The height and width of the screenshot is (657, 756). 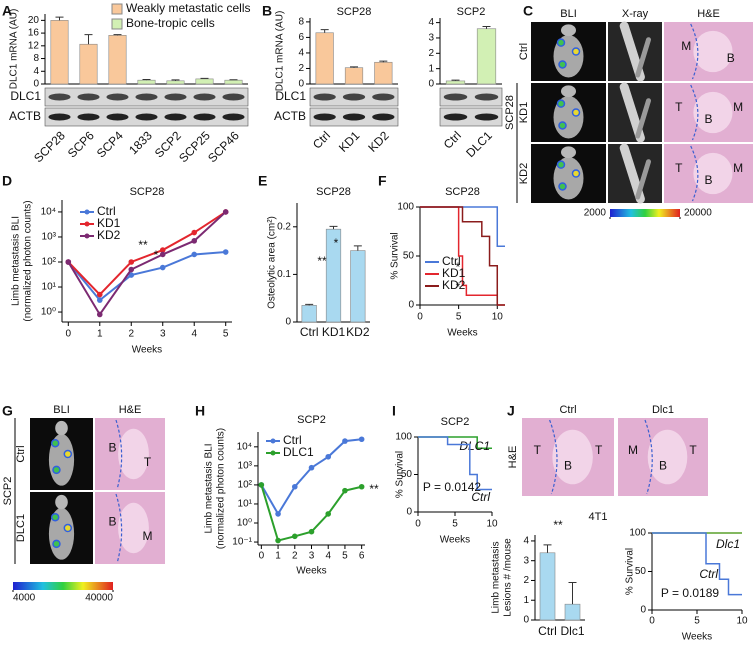 I want to click on column-label: BLI, so click(x=568, y=14).